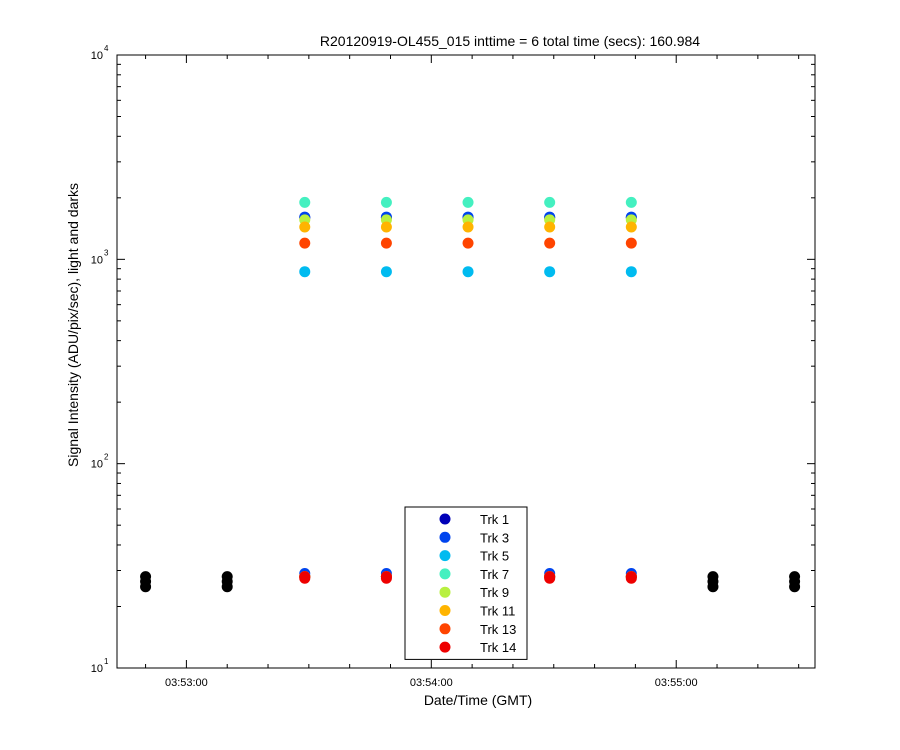 This screenshot has width=900, height=750. I want to click on legend-label: Trk 3, so click(494, 537).